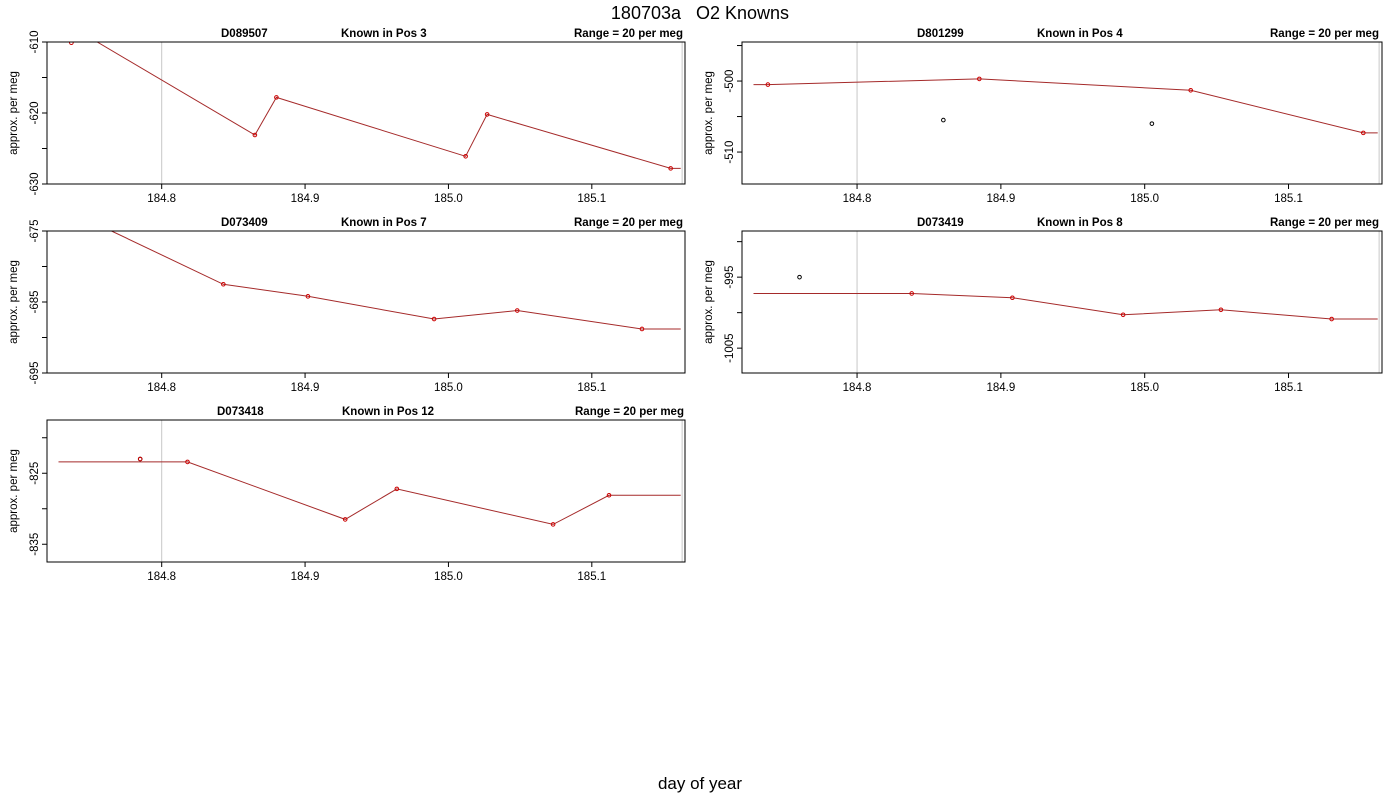 Image resolution: width=1400 pixels, height=800 pixels. I want to click on y-tick-label-4: -610, so click(35, 41).